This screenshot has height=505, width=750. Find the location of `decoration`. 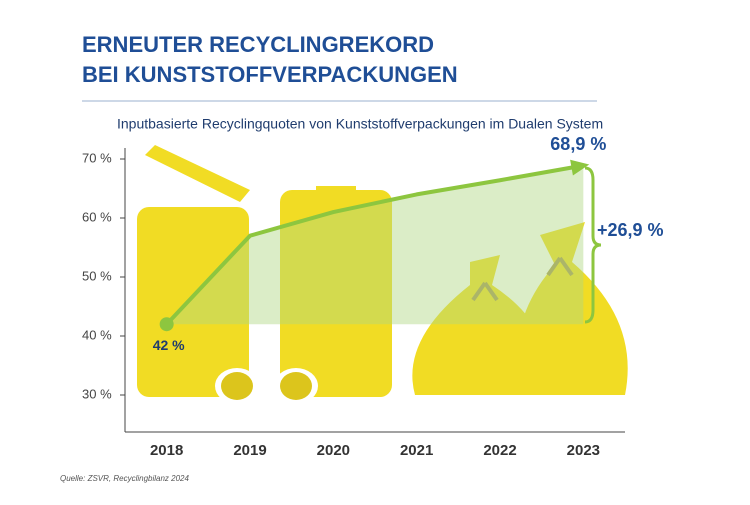

decoration is located at coordinates (522, 279).